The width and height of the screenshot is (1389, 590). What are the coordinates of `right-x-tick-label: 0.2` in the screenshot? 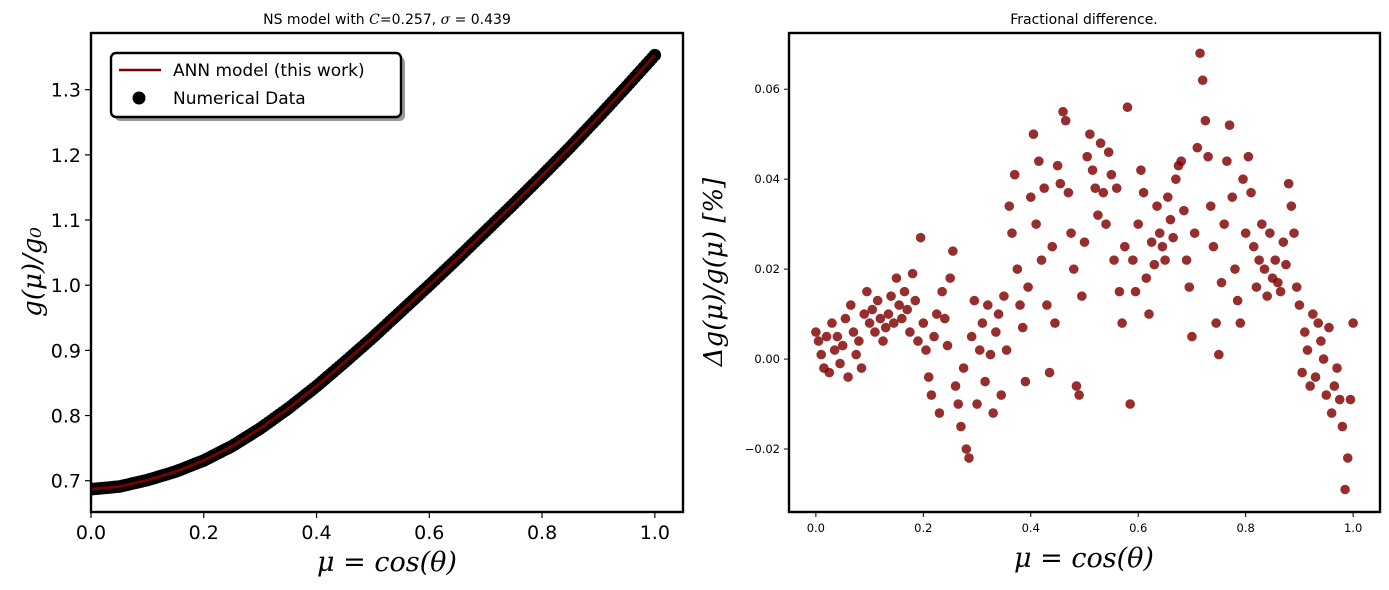 It's located at (923, 528).